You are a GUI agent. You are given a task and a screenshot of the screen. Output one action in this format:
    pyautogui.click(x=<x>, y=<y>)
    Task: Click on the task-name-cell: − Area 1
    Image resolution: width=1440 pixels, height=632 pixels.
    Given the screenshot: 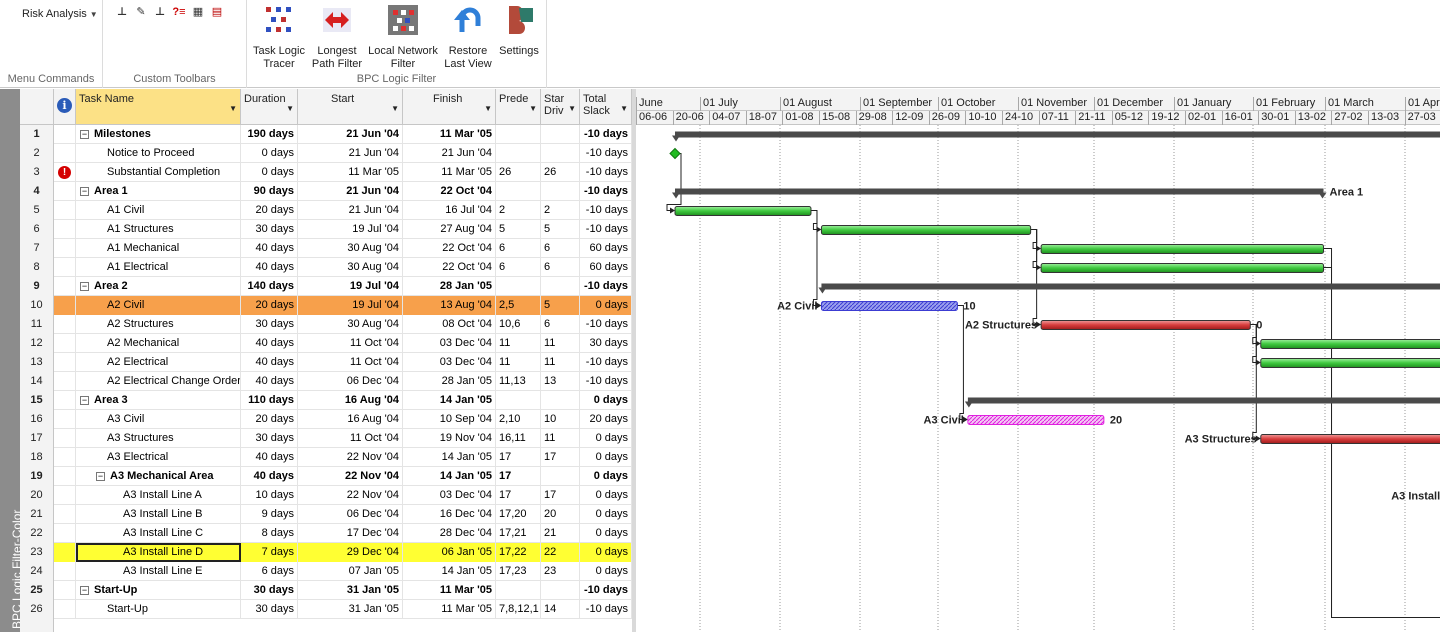 What is the action you would take?
    pyautogui.click(x=158, y=191)
    